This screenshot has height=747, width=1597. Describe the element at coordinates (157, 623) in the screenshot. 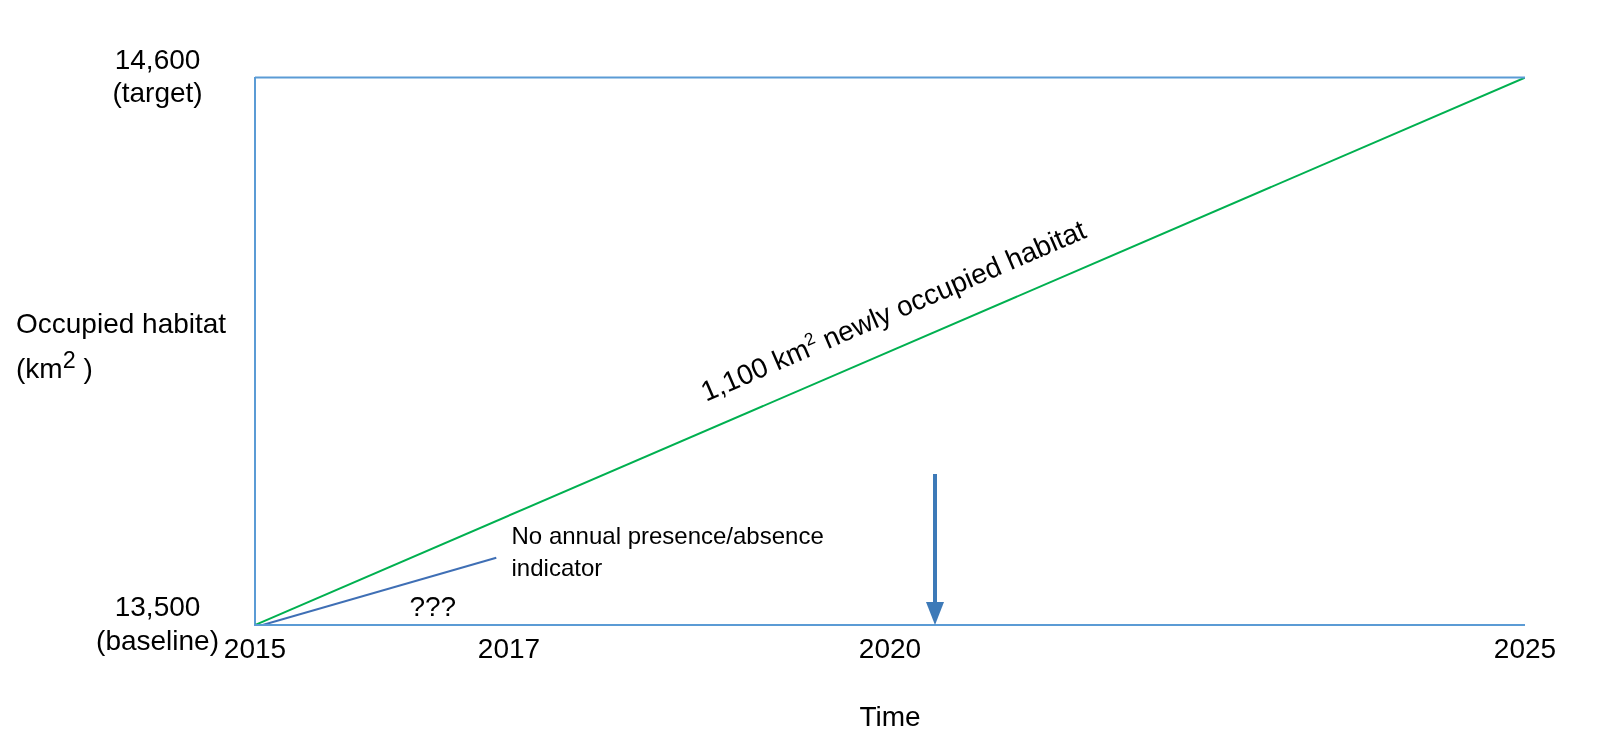

I see `y-tick-label: 13,500 (baseline)` at that location.